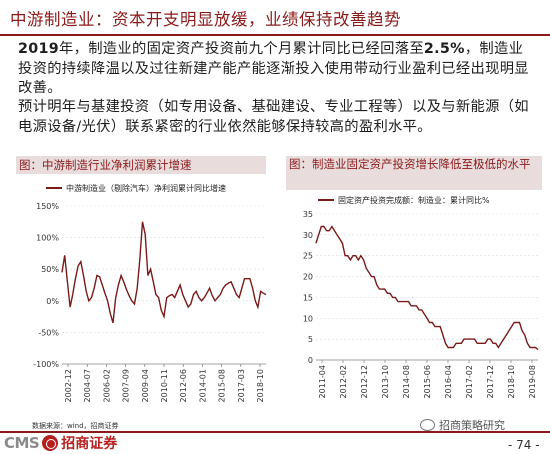  Describe the element at coordinates (414, 200) in the screenshot. I see `legend-label: 固定资产投资完成额：制造业：累计同比%` at that location.